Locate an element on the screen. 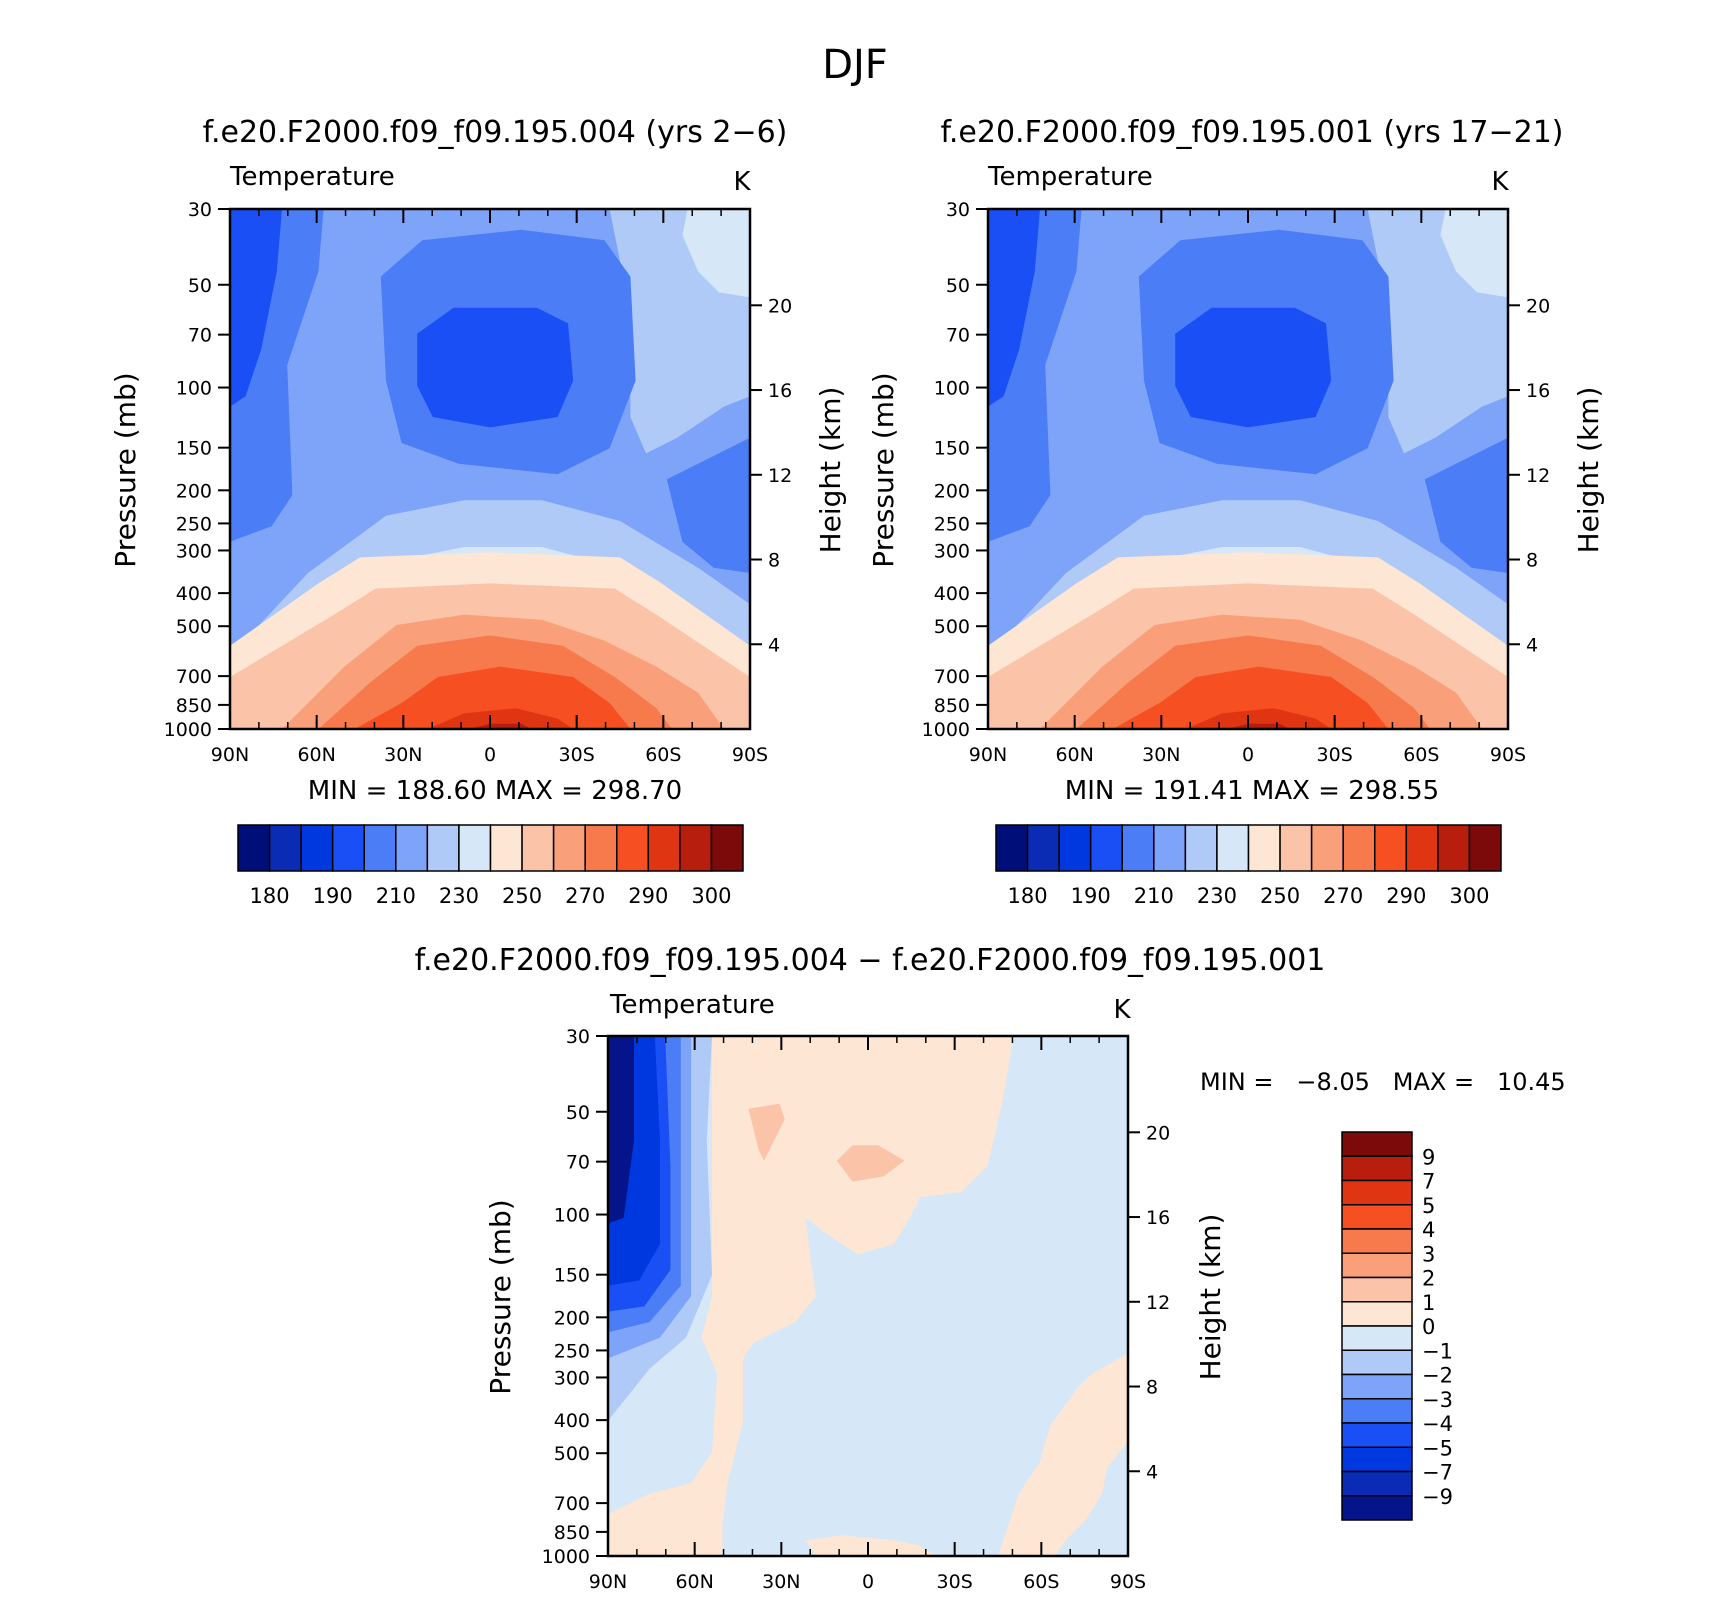  colorbar-label: 250 is located at coordinates (1280, 896).